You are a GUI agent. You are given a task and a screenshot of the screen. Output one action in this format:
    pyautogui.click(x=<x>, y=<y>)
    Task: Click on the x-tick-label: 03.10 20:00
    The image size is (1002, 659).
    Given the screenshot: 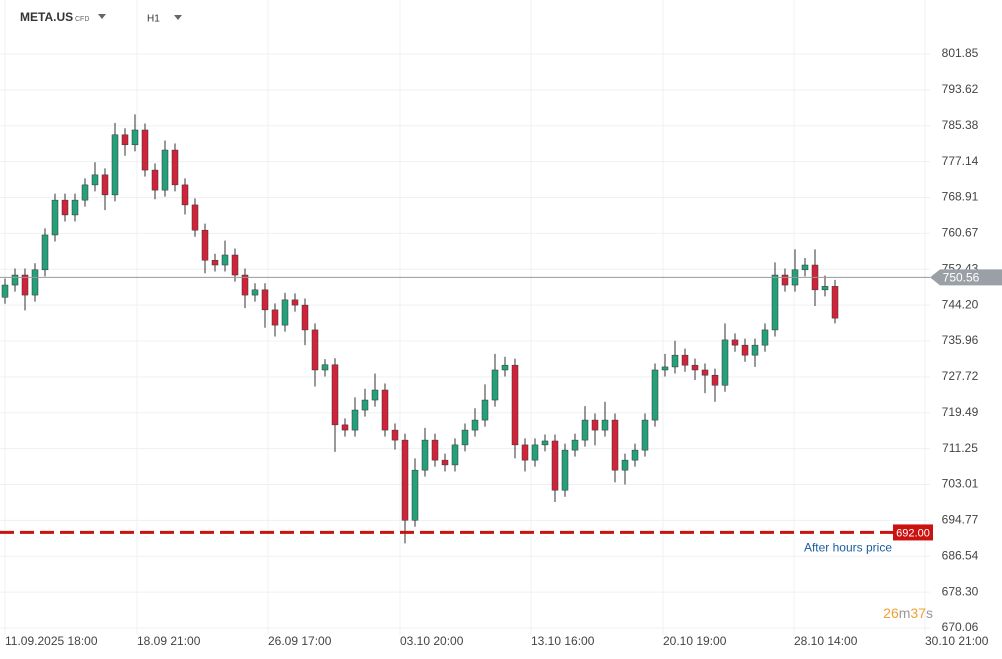 What is the action you would take?
    pyautogui.click(x=432, y=641)
    